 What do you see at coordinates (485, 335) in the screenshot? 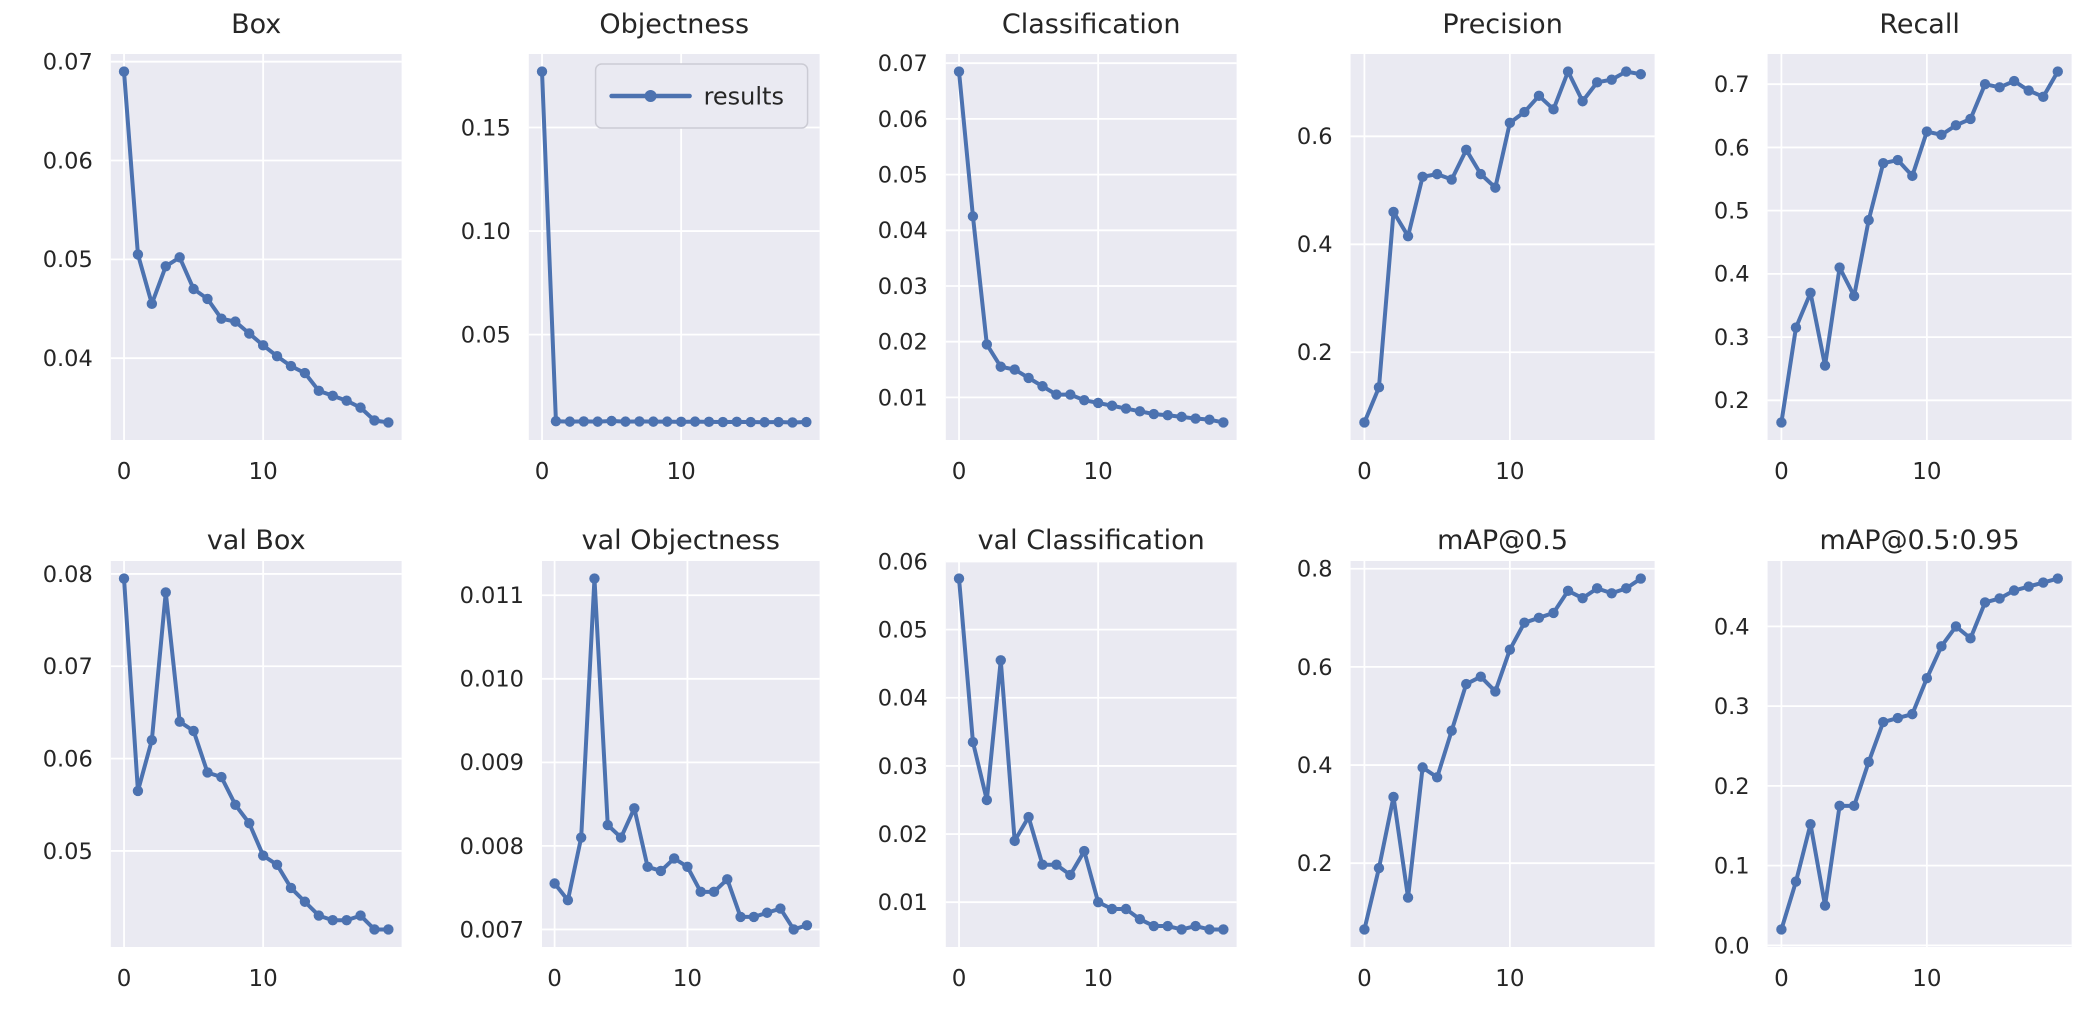
I see `y-tick-label: 0.05` at bounding box center [485, 335].